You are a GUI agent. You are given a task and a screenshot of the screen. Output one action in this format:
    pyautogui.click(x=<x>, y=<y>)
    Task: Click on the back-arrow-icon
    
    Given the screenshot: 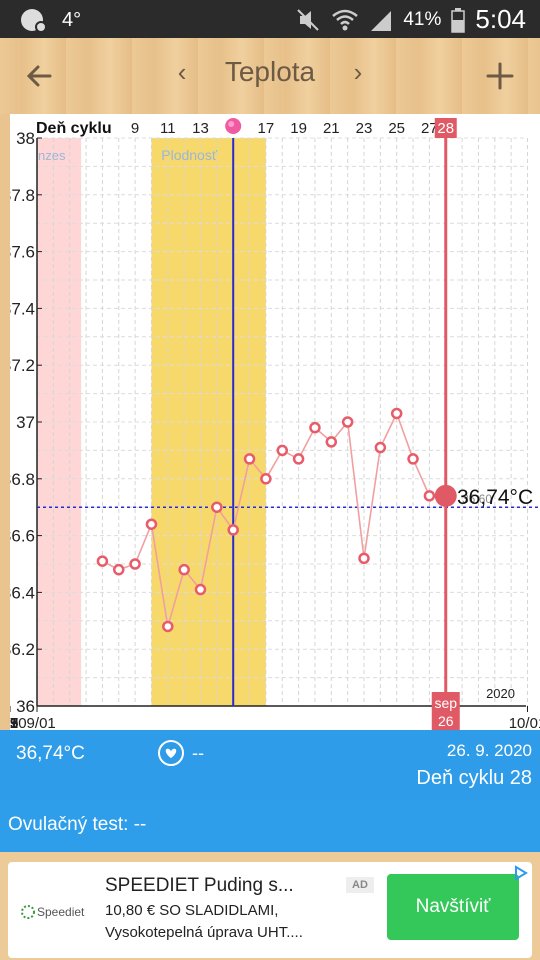 What is the action you would take?
    pyautogui.click(x=40, y=76)
    